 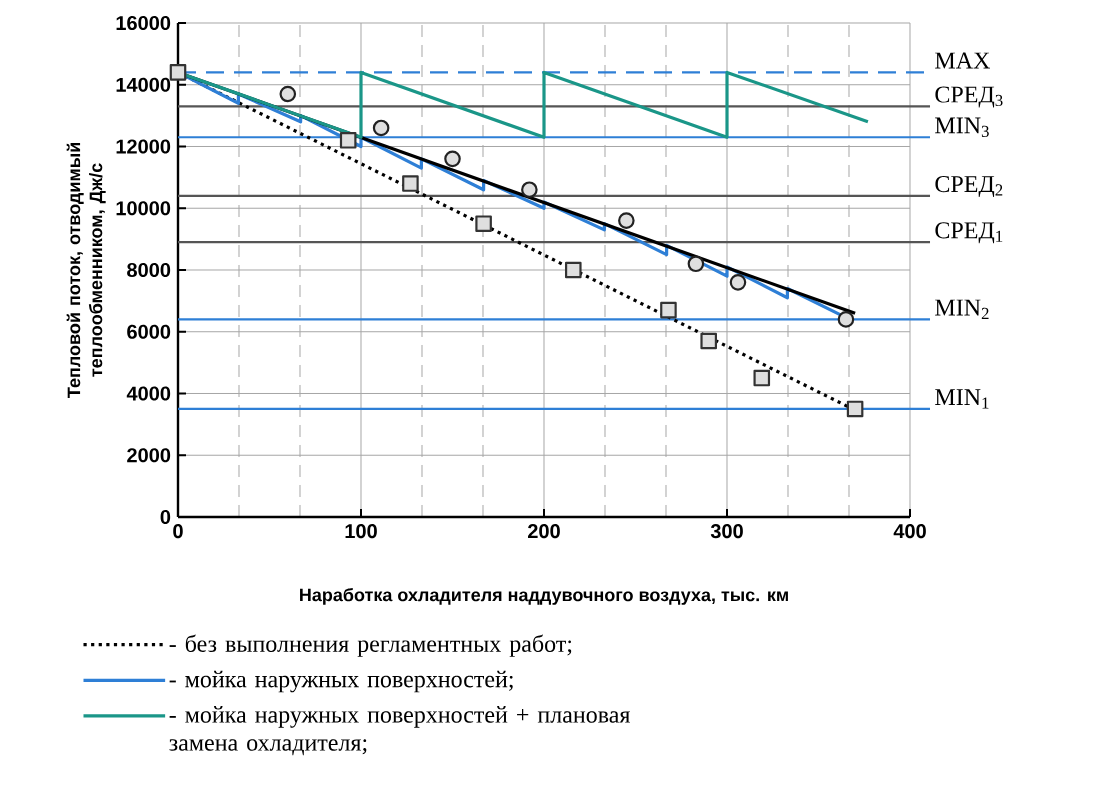 I want to click on ref-line-label: MIN$_{2}$, so click(x=962, y=309).